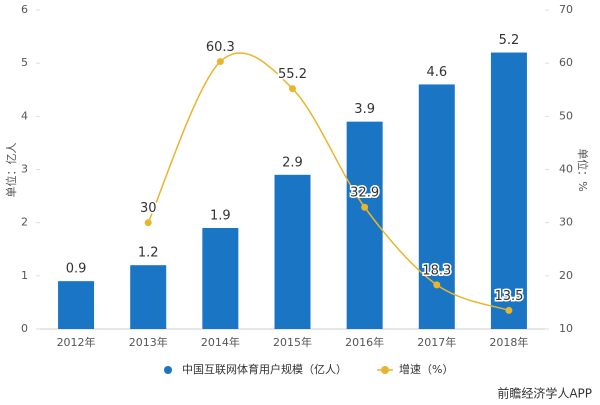 The height and width of the screenshot is (405, 600). What do you see at coordinates (436, 270) in the screenshot?
I see `line-value-label: 18.3` at bounding box center [436, 270].